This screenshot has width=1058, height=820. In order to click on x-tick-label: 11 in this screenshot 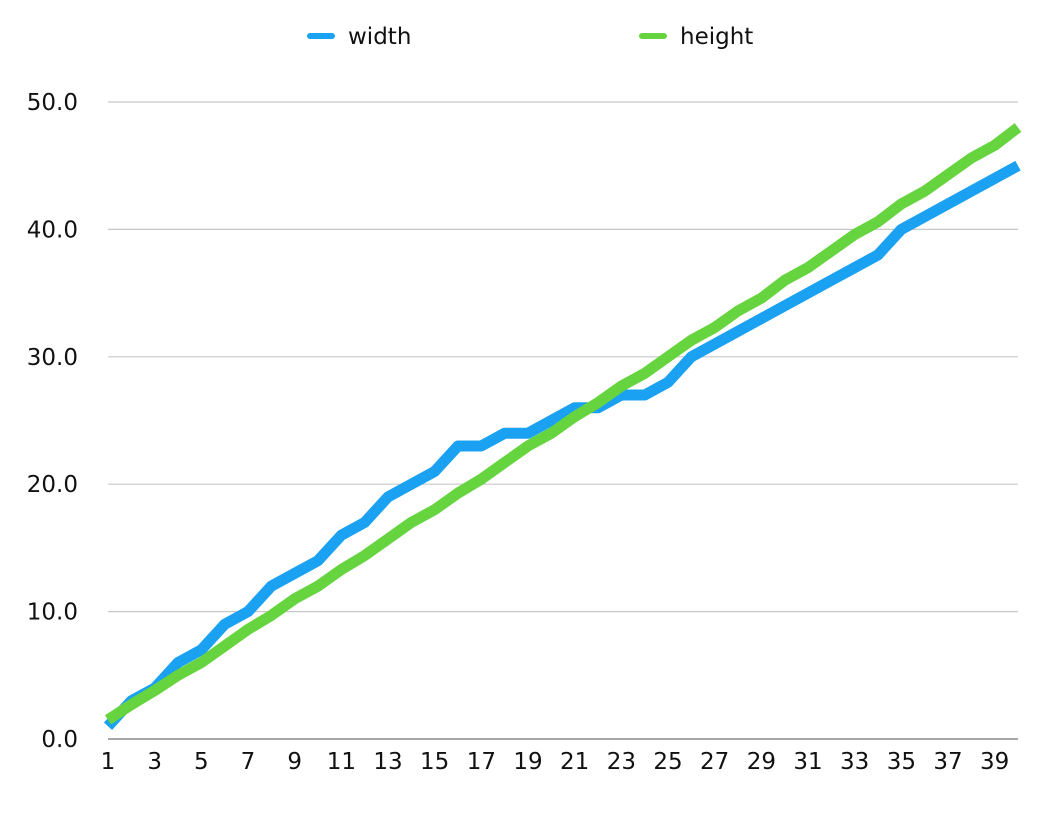, I will do `click(341, 762)`.